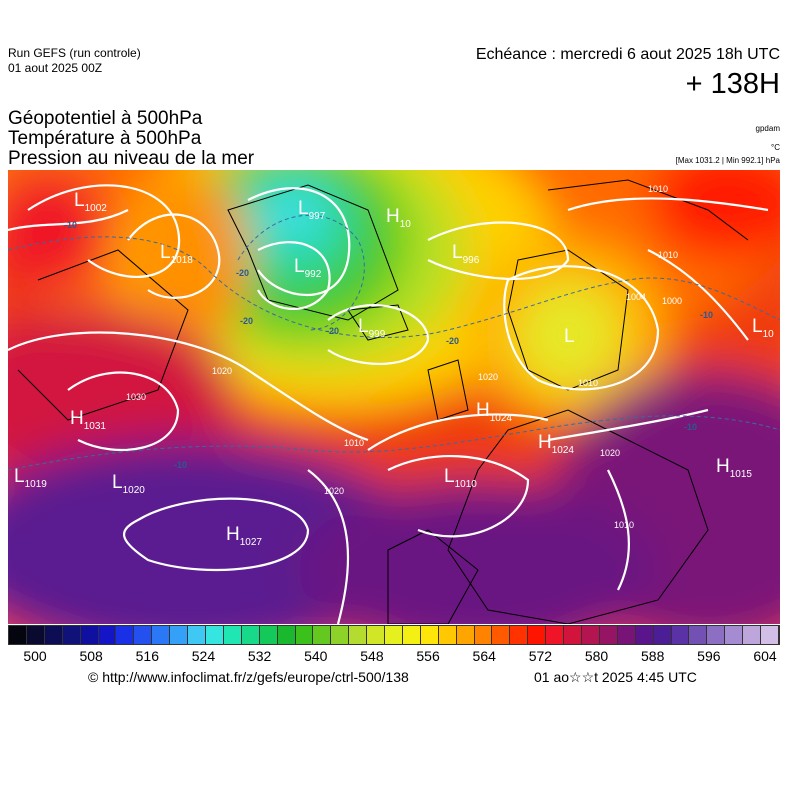 Image resolution: width=788 pixels, height=789 pixels. Describe the element at coordinates (734, 468) in the screenshot. I see `pressure-center: H1015` at that location.